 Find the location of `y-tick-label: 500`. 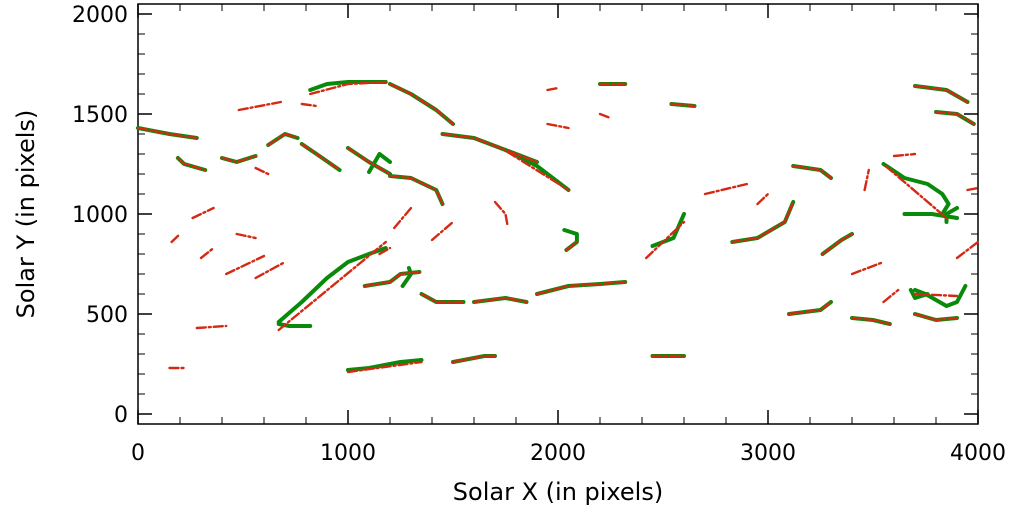

y-tick-label: 500 is located at coordinates (107, 315).